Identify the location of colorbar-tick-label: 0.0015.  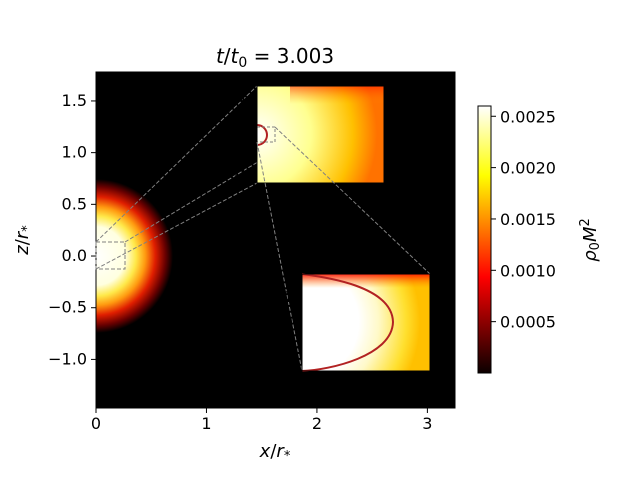
(528, 219).